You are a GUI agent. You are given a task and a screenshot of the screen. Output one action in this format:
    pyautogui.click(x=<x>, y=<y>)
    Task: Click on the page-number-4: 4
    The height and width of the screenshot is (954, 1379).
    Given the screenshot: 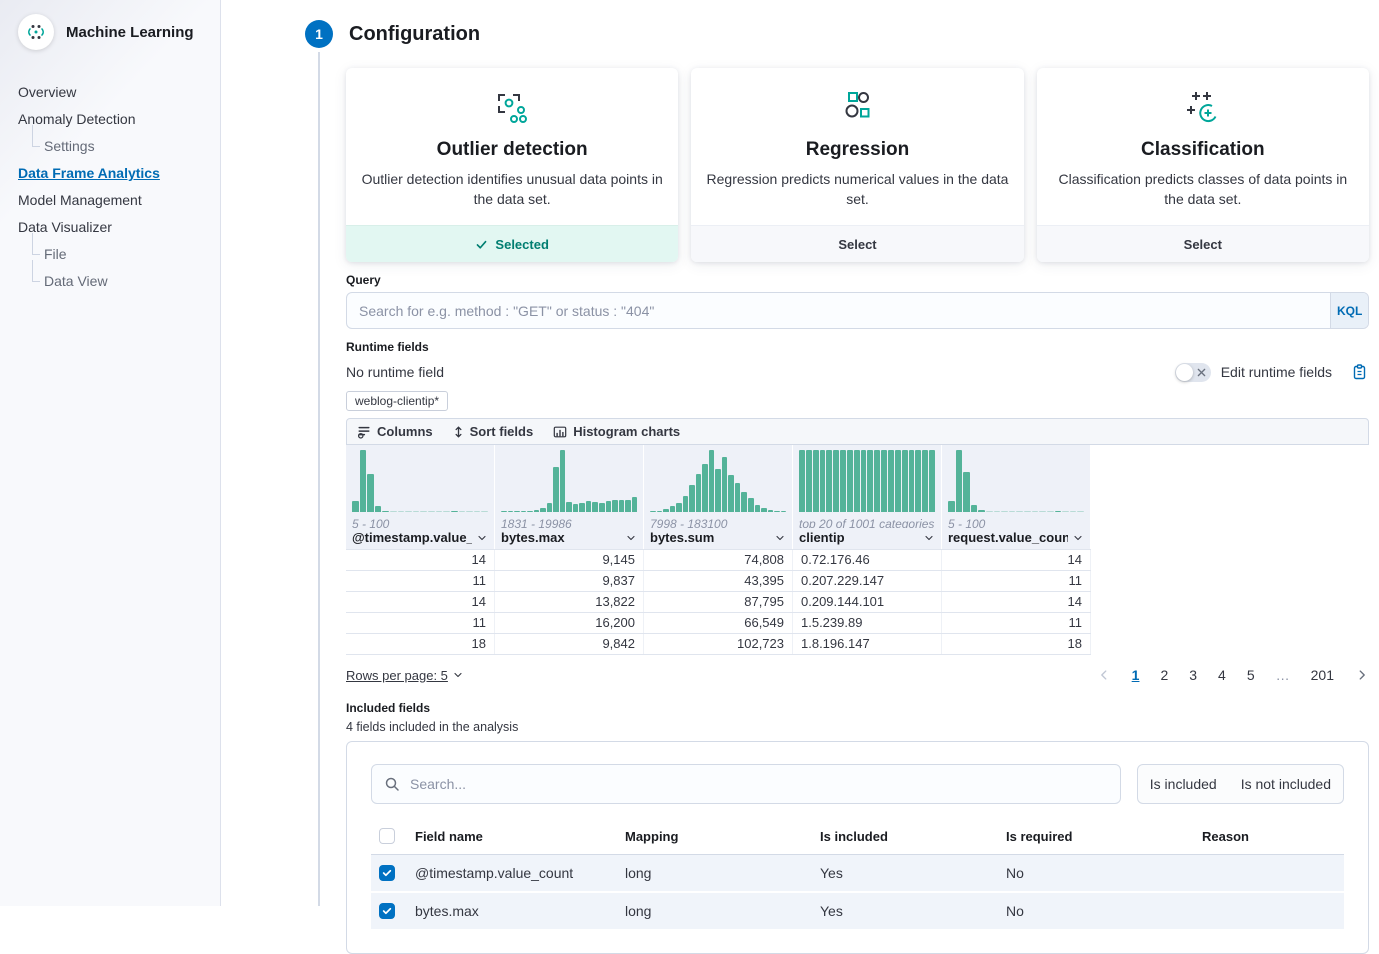 What is the action you would take?
    pyautogui.click(x=1222, y=675)
    